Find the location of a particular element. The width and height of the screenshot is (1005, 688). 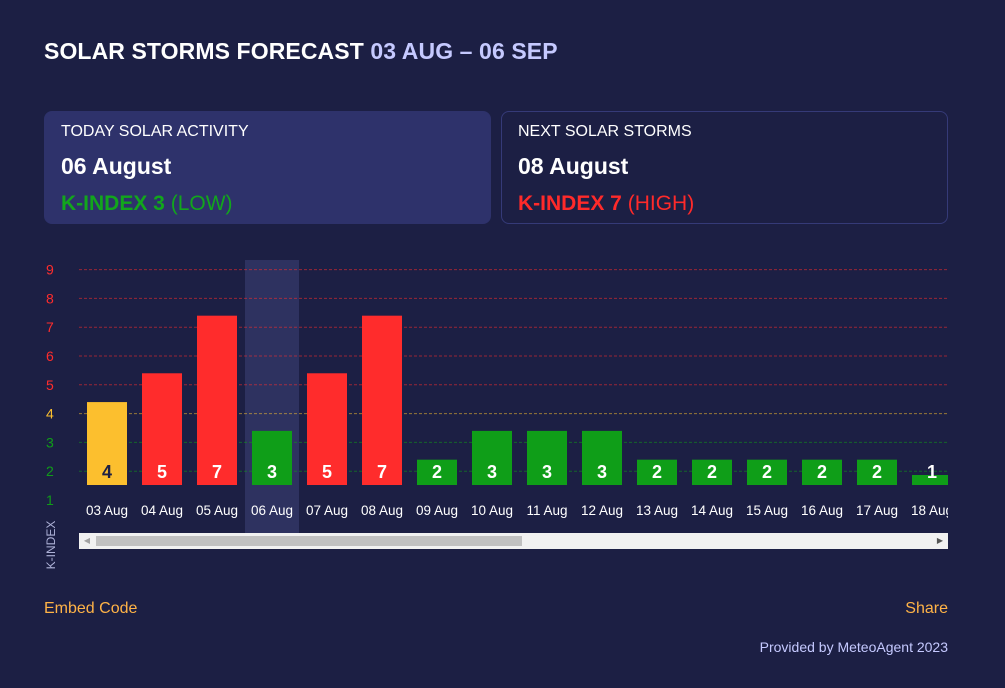

x-tick-label: 11 Aug is located at coordinates (546, 510).